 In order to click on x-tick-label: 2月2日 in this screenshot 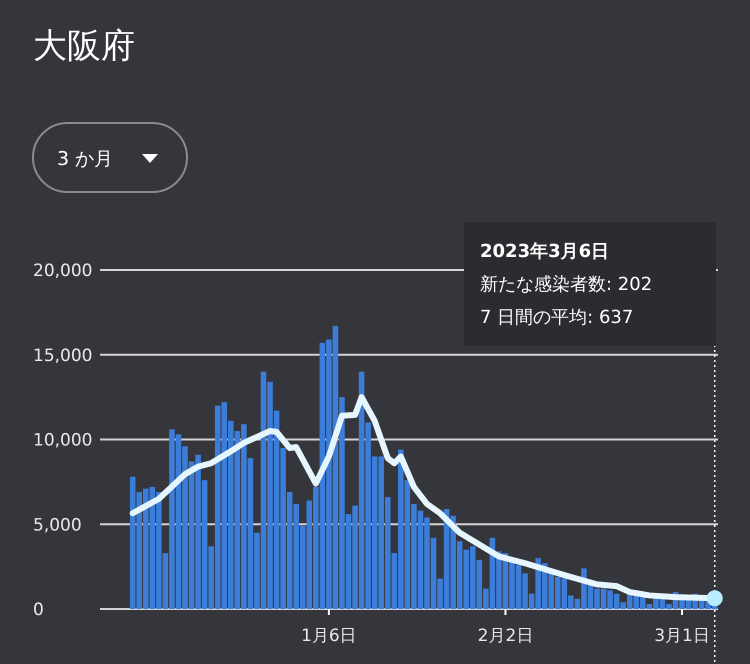, I will do `click(506, 636)`.